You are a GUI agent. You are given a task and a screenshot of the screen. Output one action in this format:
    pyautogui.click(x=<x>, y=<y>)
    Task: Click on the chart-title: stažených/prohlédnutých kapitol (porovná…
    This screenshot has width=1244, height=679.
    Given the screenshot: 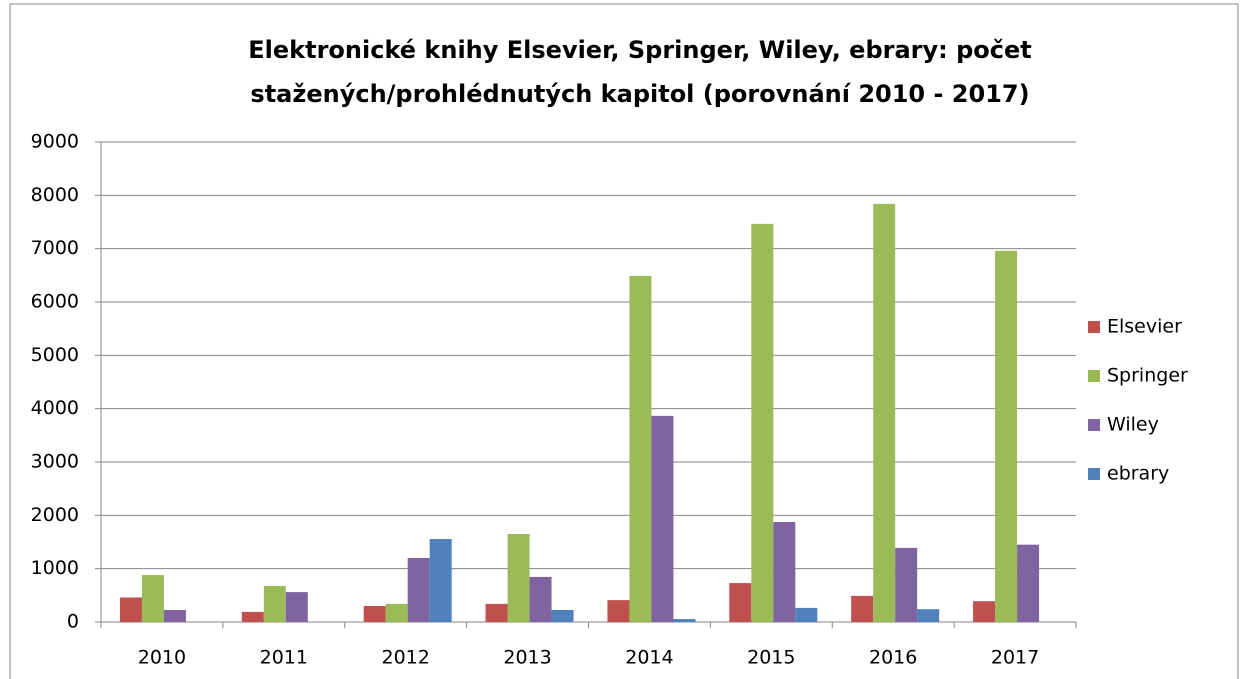 What is the action you would take?
    pyautogui.click(x=639, y=94)
    